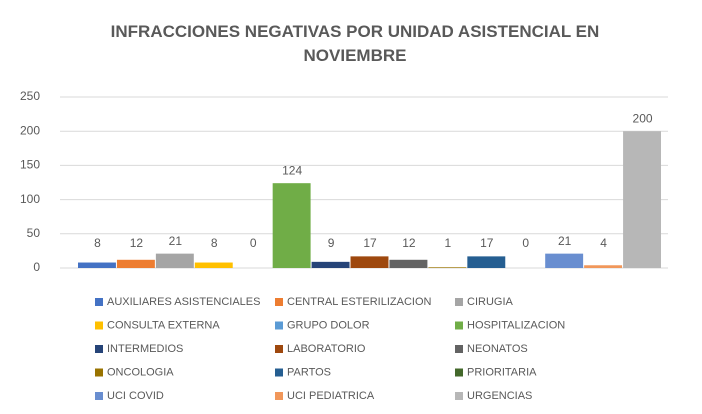 The width and height of the screenshot is (702, 414). I want to click on legend-label: LABORATORIO, so click(326, 349).